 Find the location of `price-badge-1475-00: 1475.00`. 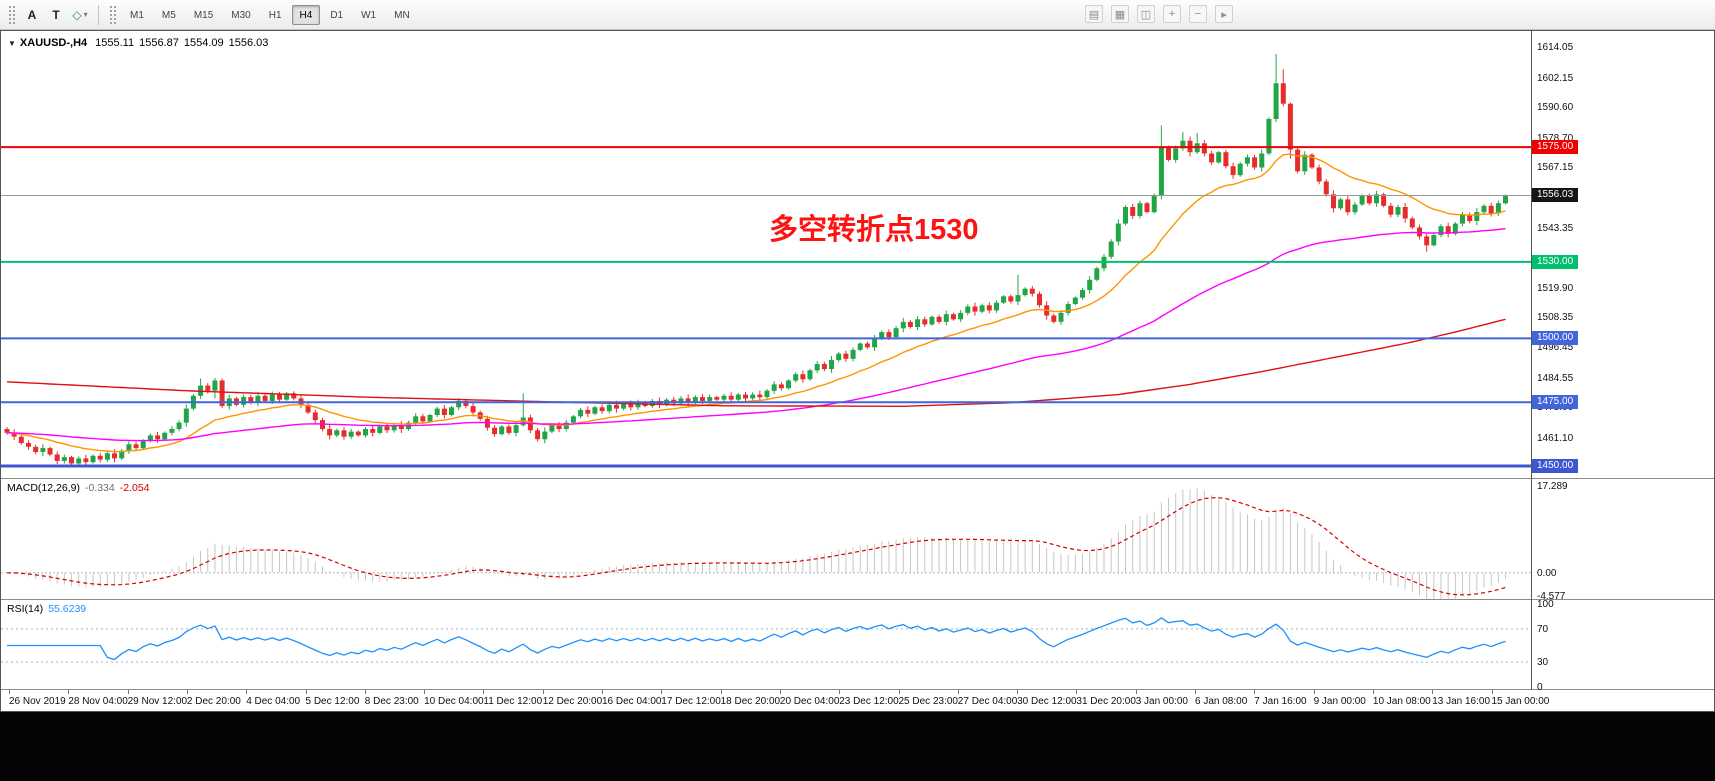

price-badge-1475-00: 1475.00 is located at coordinates (1555, 402).